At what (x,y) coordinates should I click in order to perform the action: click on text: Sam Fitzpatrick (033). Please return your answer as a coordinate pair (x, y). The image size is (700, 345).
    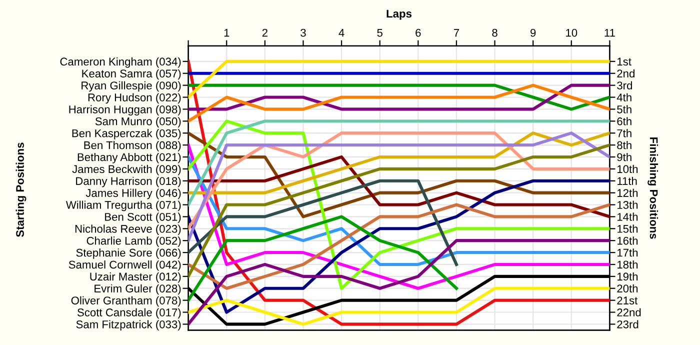
    Looking at the image, I should click on (128, 325).